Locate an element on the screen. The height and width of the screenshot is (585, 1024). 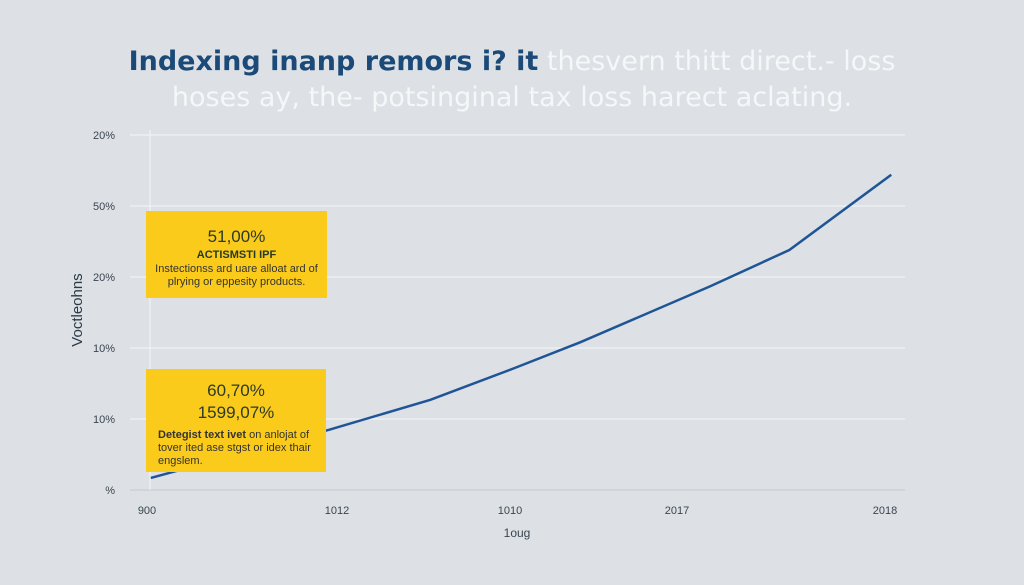
annotation-value-2: 1599,07% is located at coordinates (236, 412).